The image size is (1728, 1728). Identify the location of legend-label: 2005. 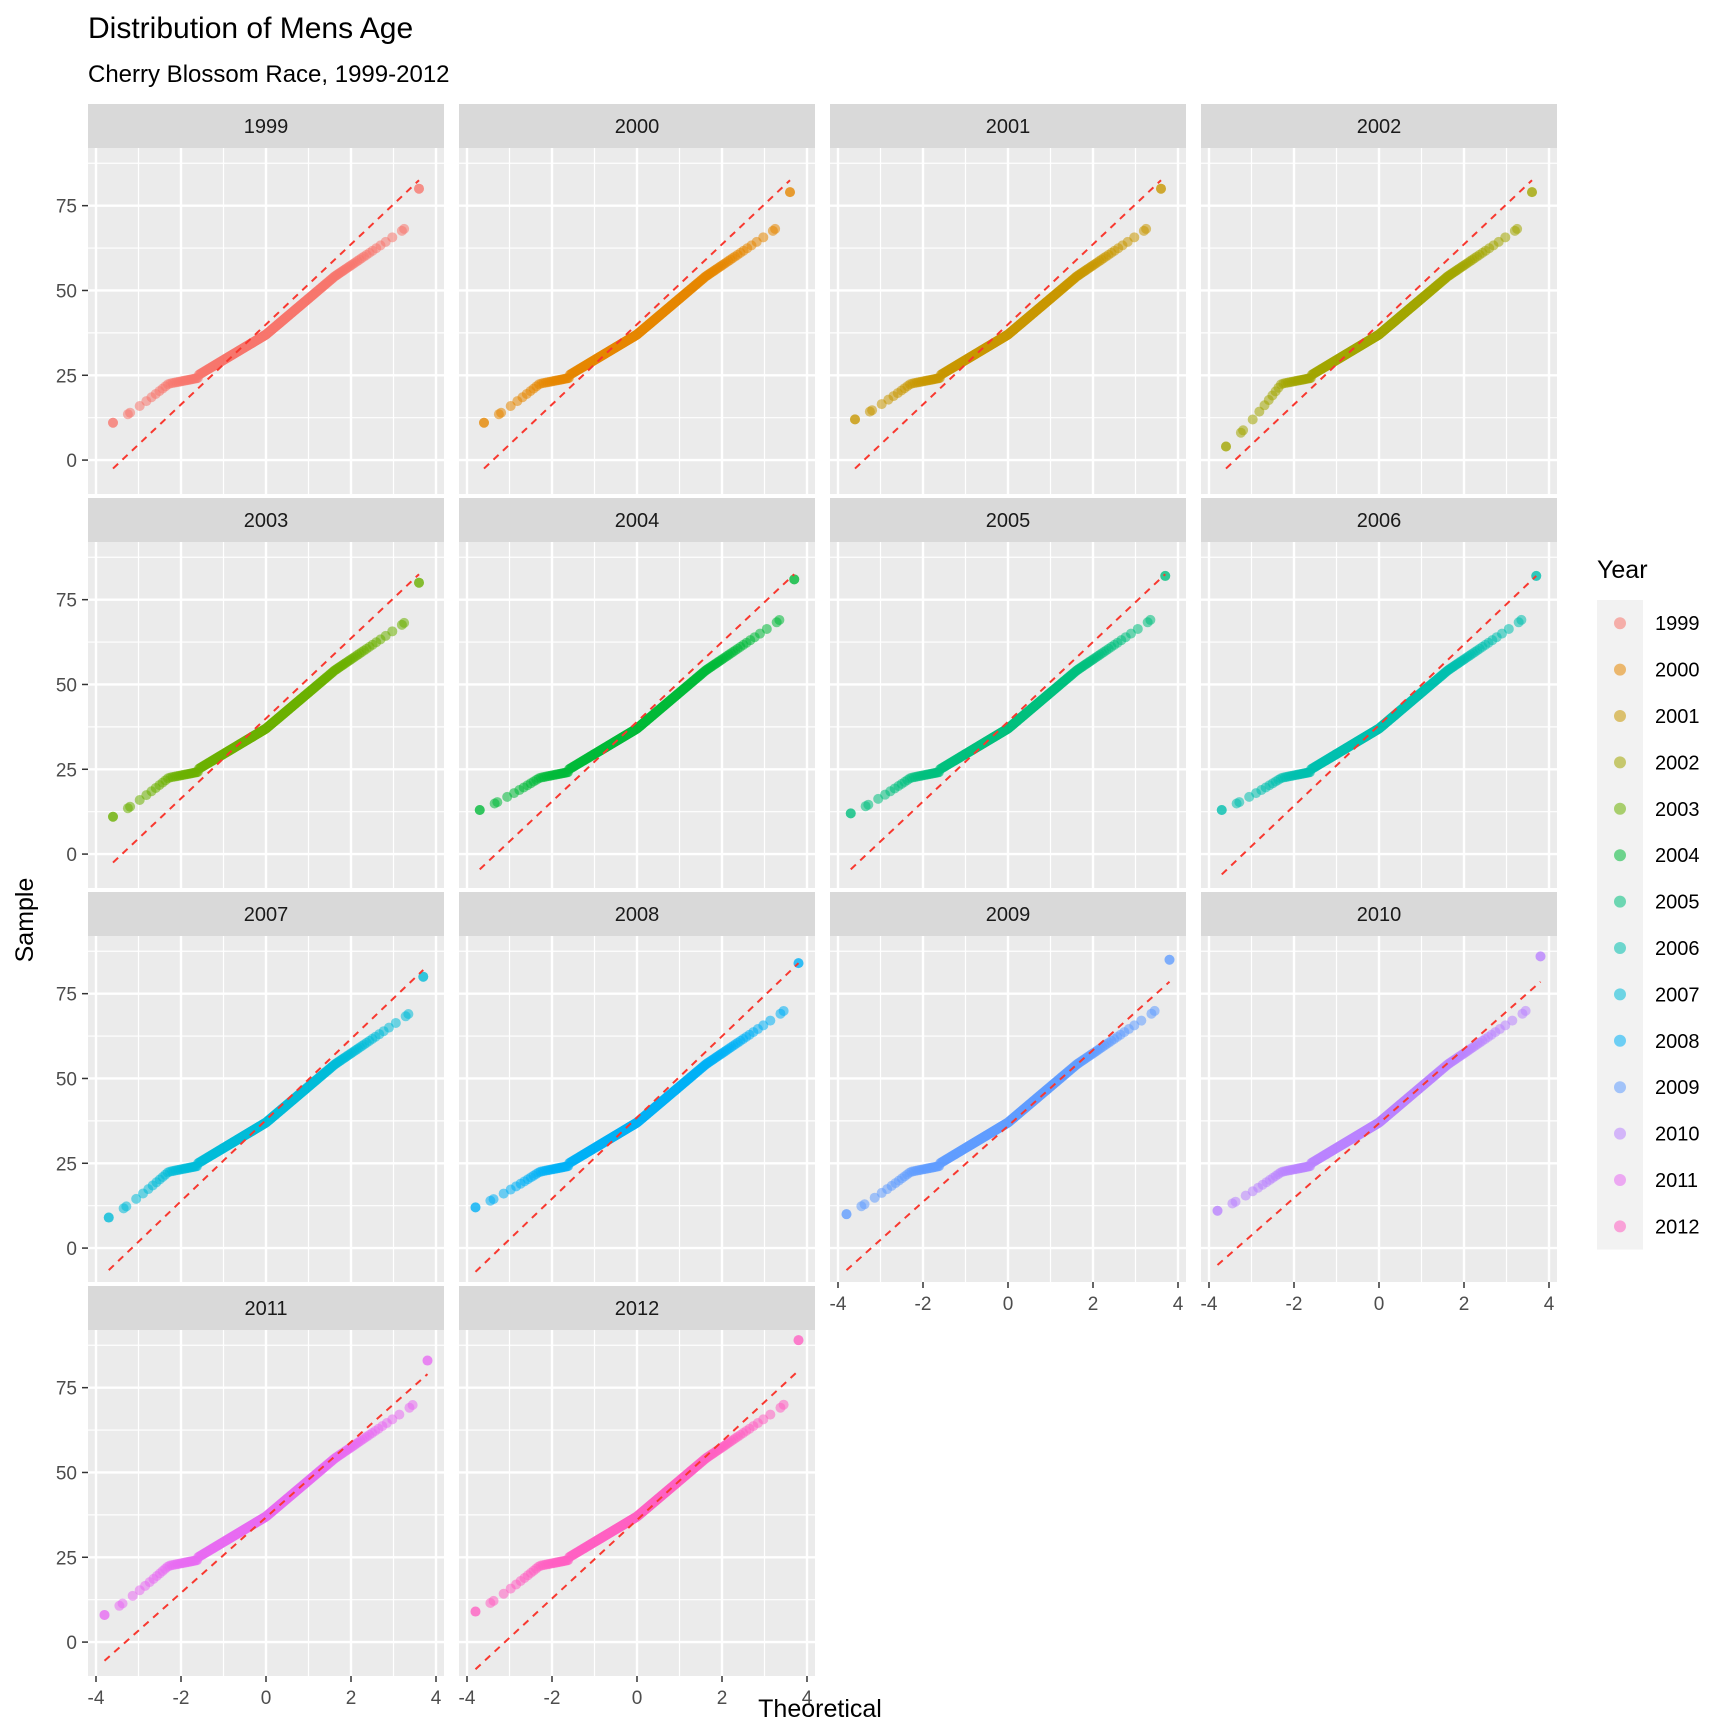
(1677, 903).